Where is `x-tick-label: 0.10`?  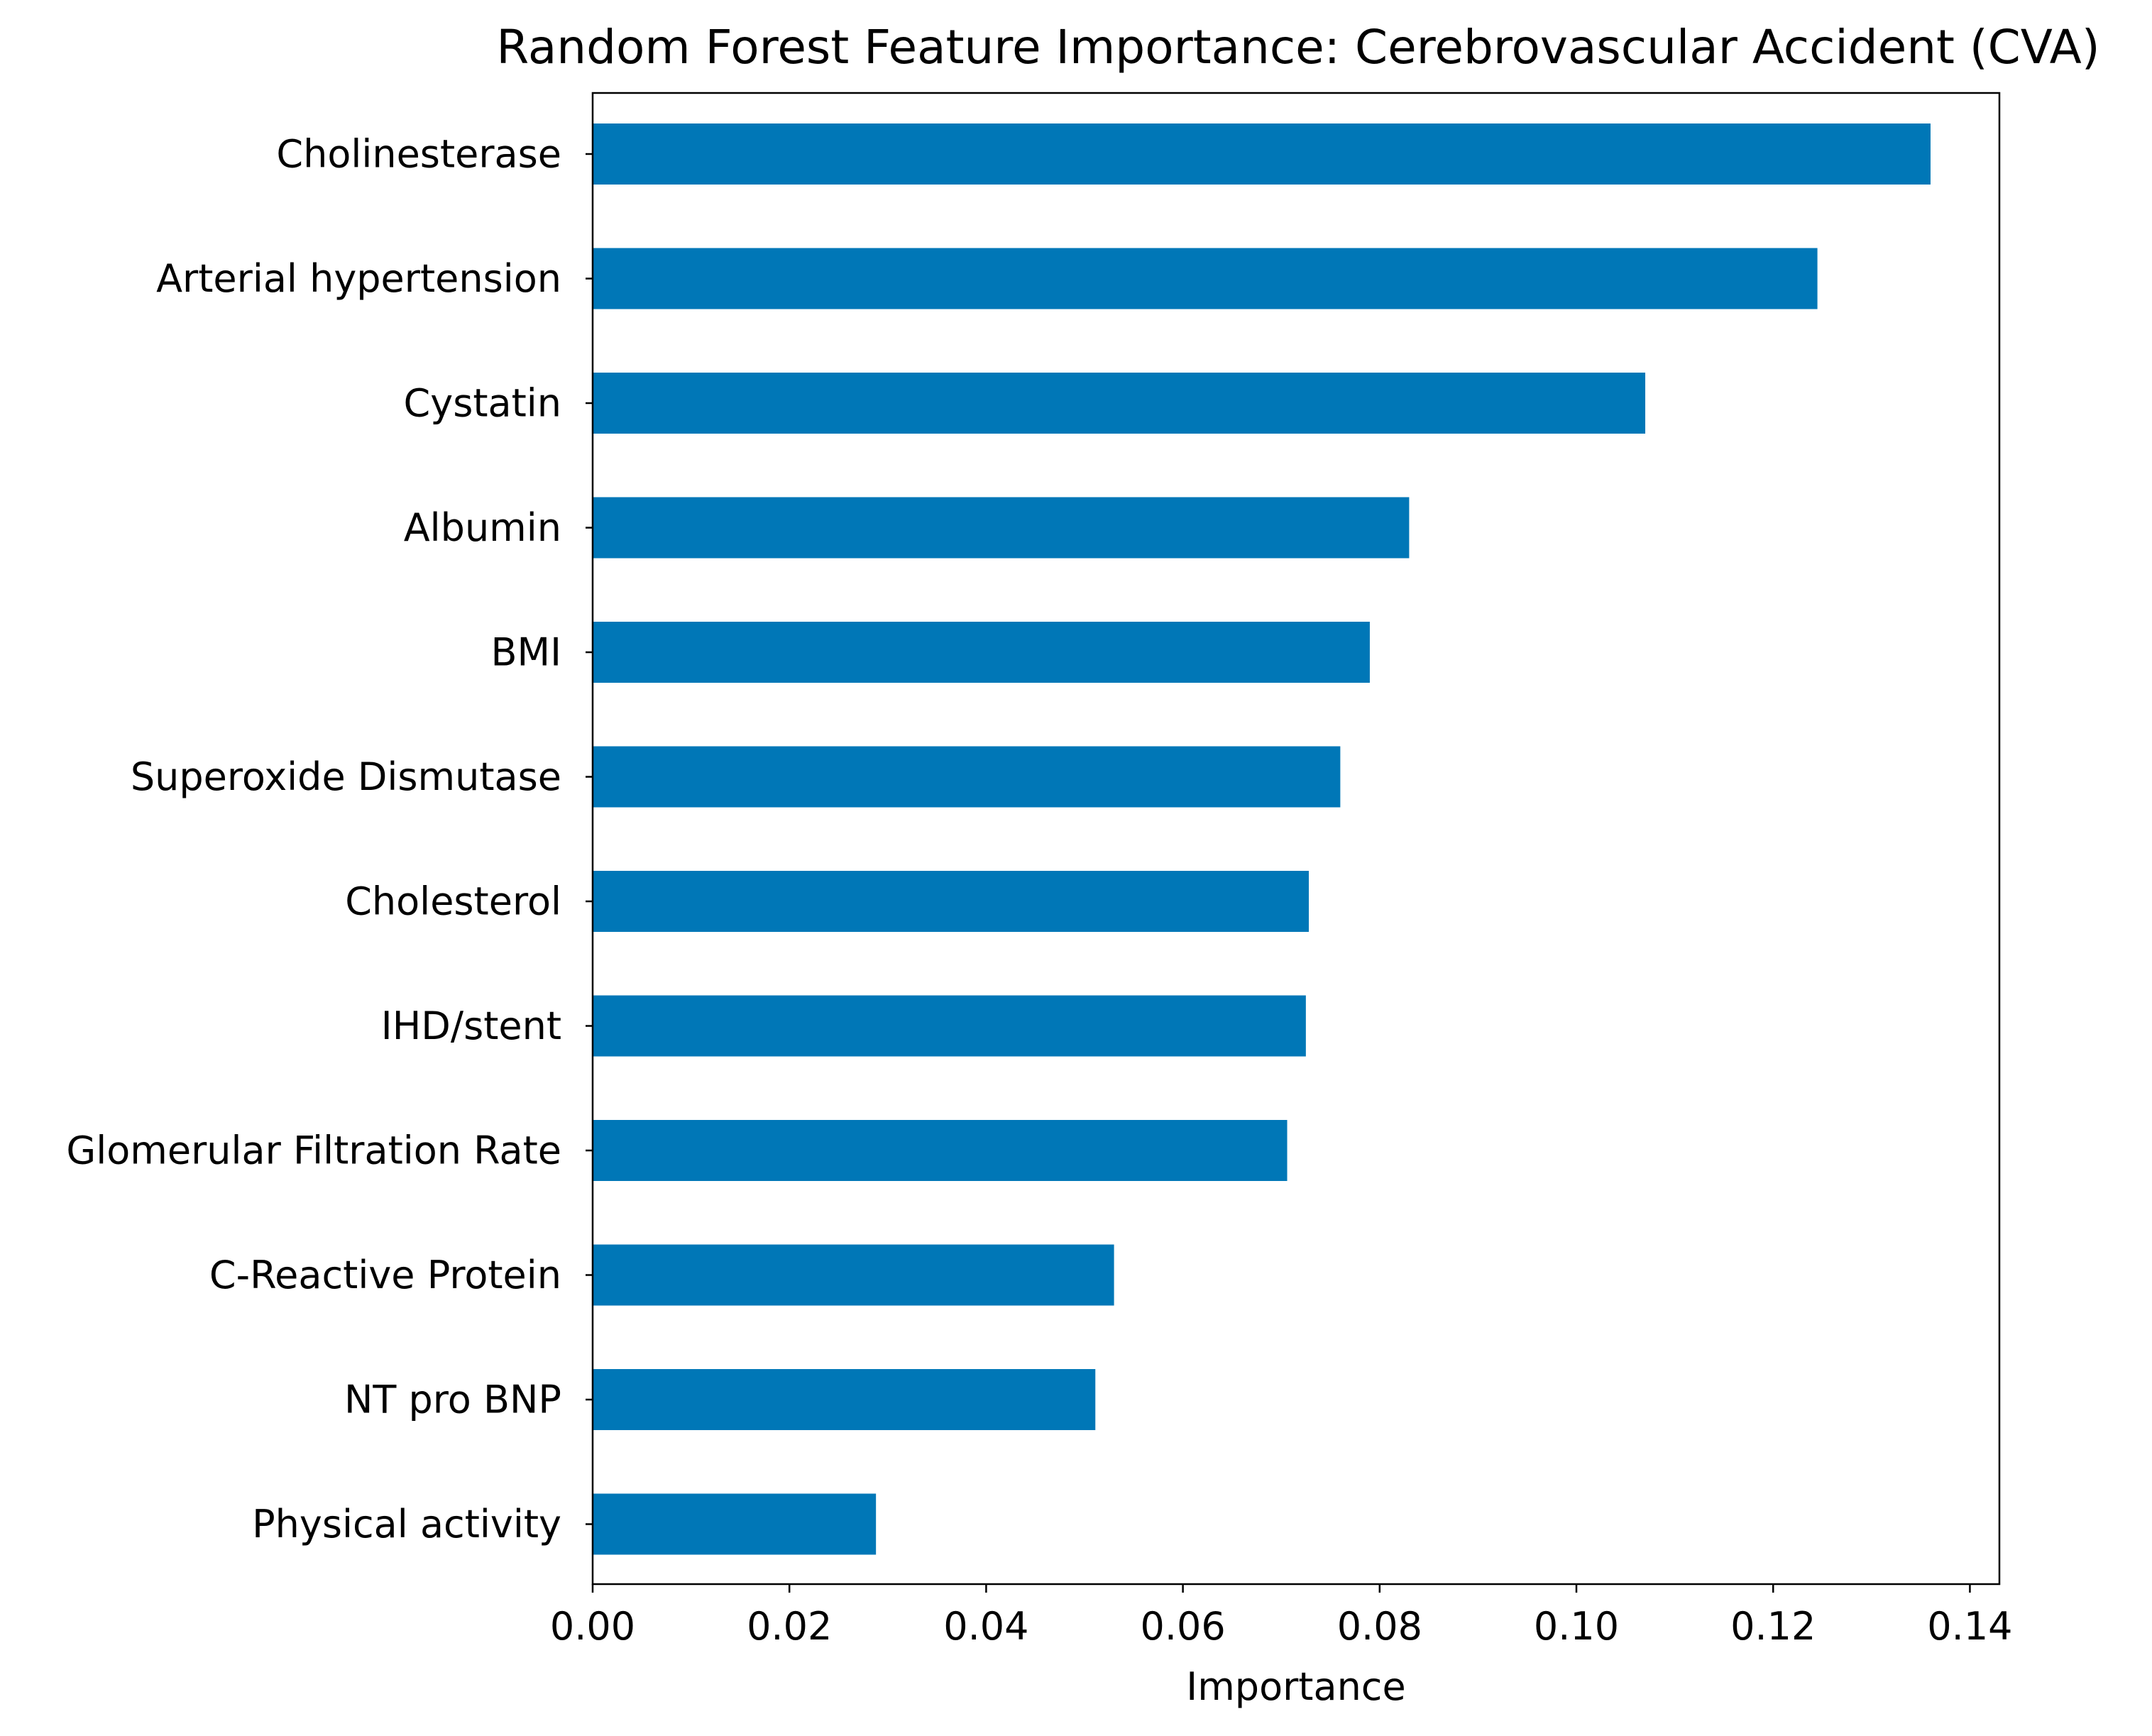 x-tick-label: 0.10 is located at coordinates (1576, 1626).